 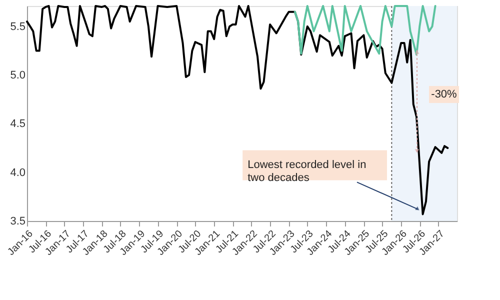 I want to click on annotation: Lowest recorded level in two decades, so click(x=307, y=171).